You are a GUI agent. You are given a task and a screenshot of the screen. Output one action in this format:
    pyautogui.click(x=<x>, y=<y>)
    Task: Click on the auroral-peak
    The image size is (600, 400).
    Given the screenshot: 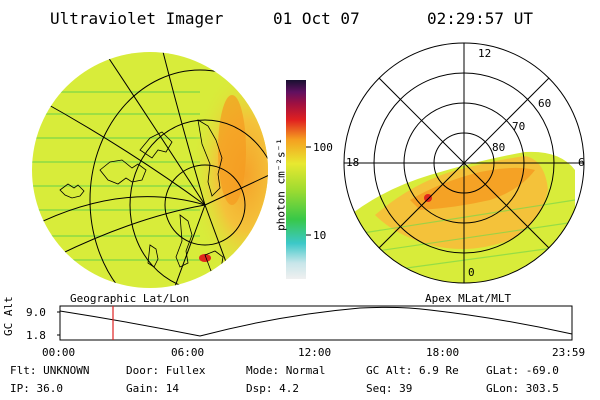 What is the action you would take?
    pyautogui.click(x=205, y=258)
    